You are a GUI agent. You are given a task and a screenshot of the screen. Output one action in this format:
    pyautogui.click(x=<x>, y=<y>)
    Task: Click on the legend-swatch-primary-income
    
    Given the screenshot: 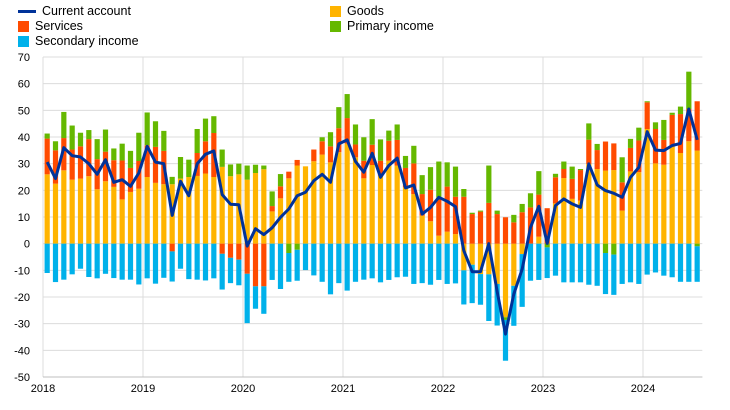 What is the action you would take?
    pyautogui.click(x=335, y=26)
    